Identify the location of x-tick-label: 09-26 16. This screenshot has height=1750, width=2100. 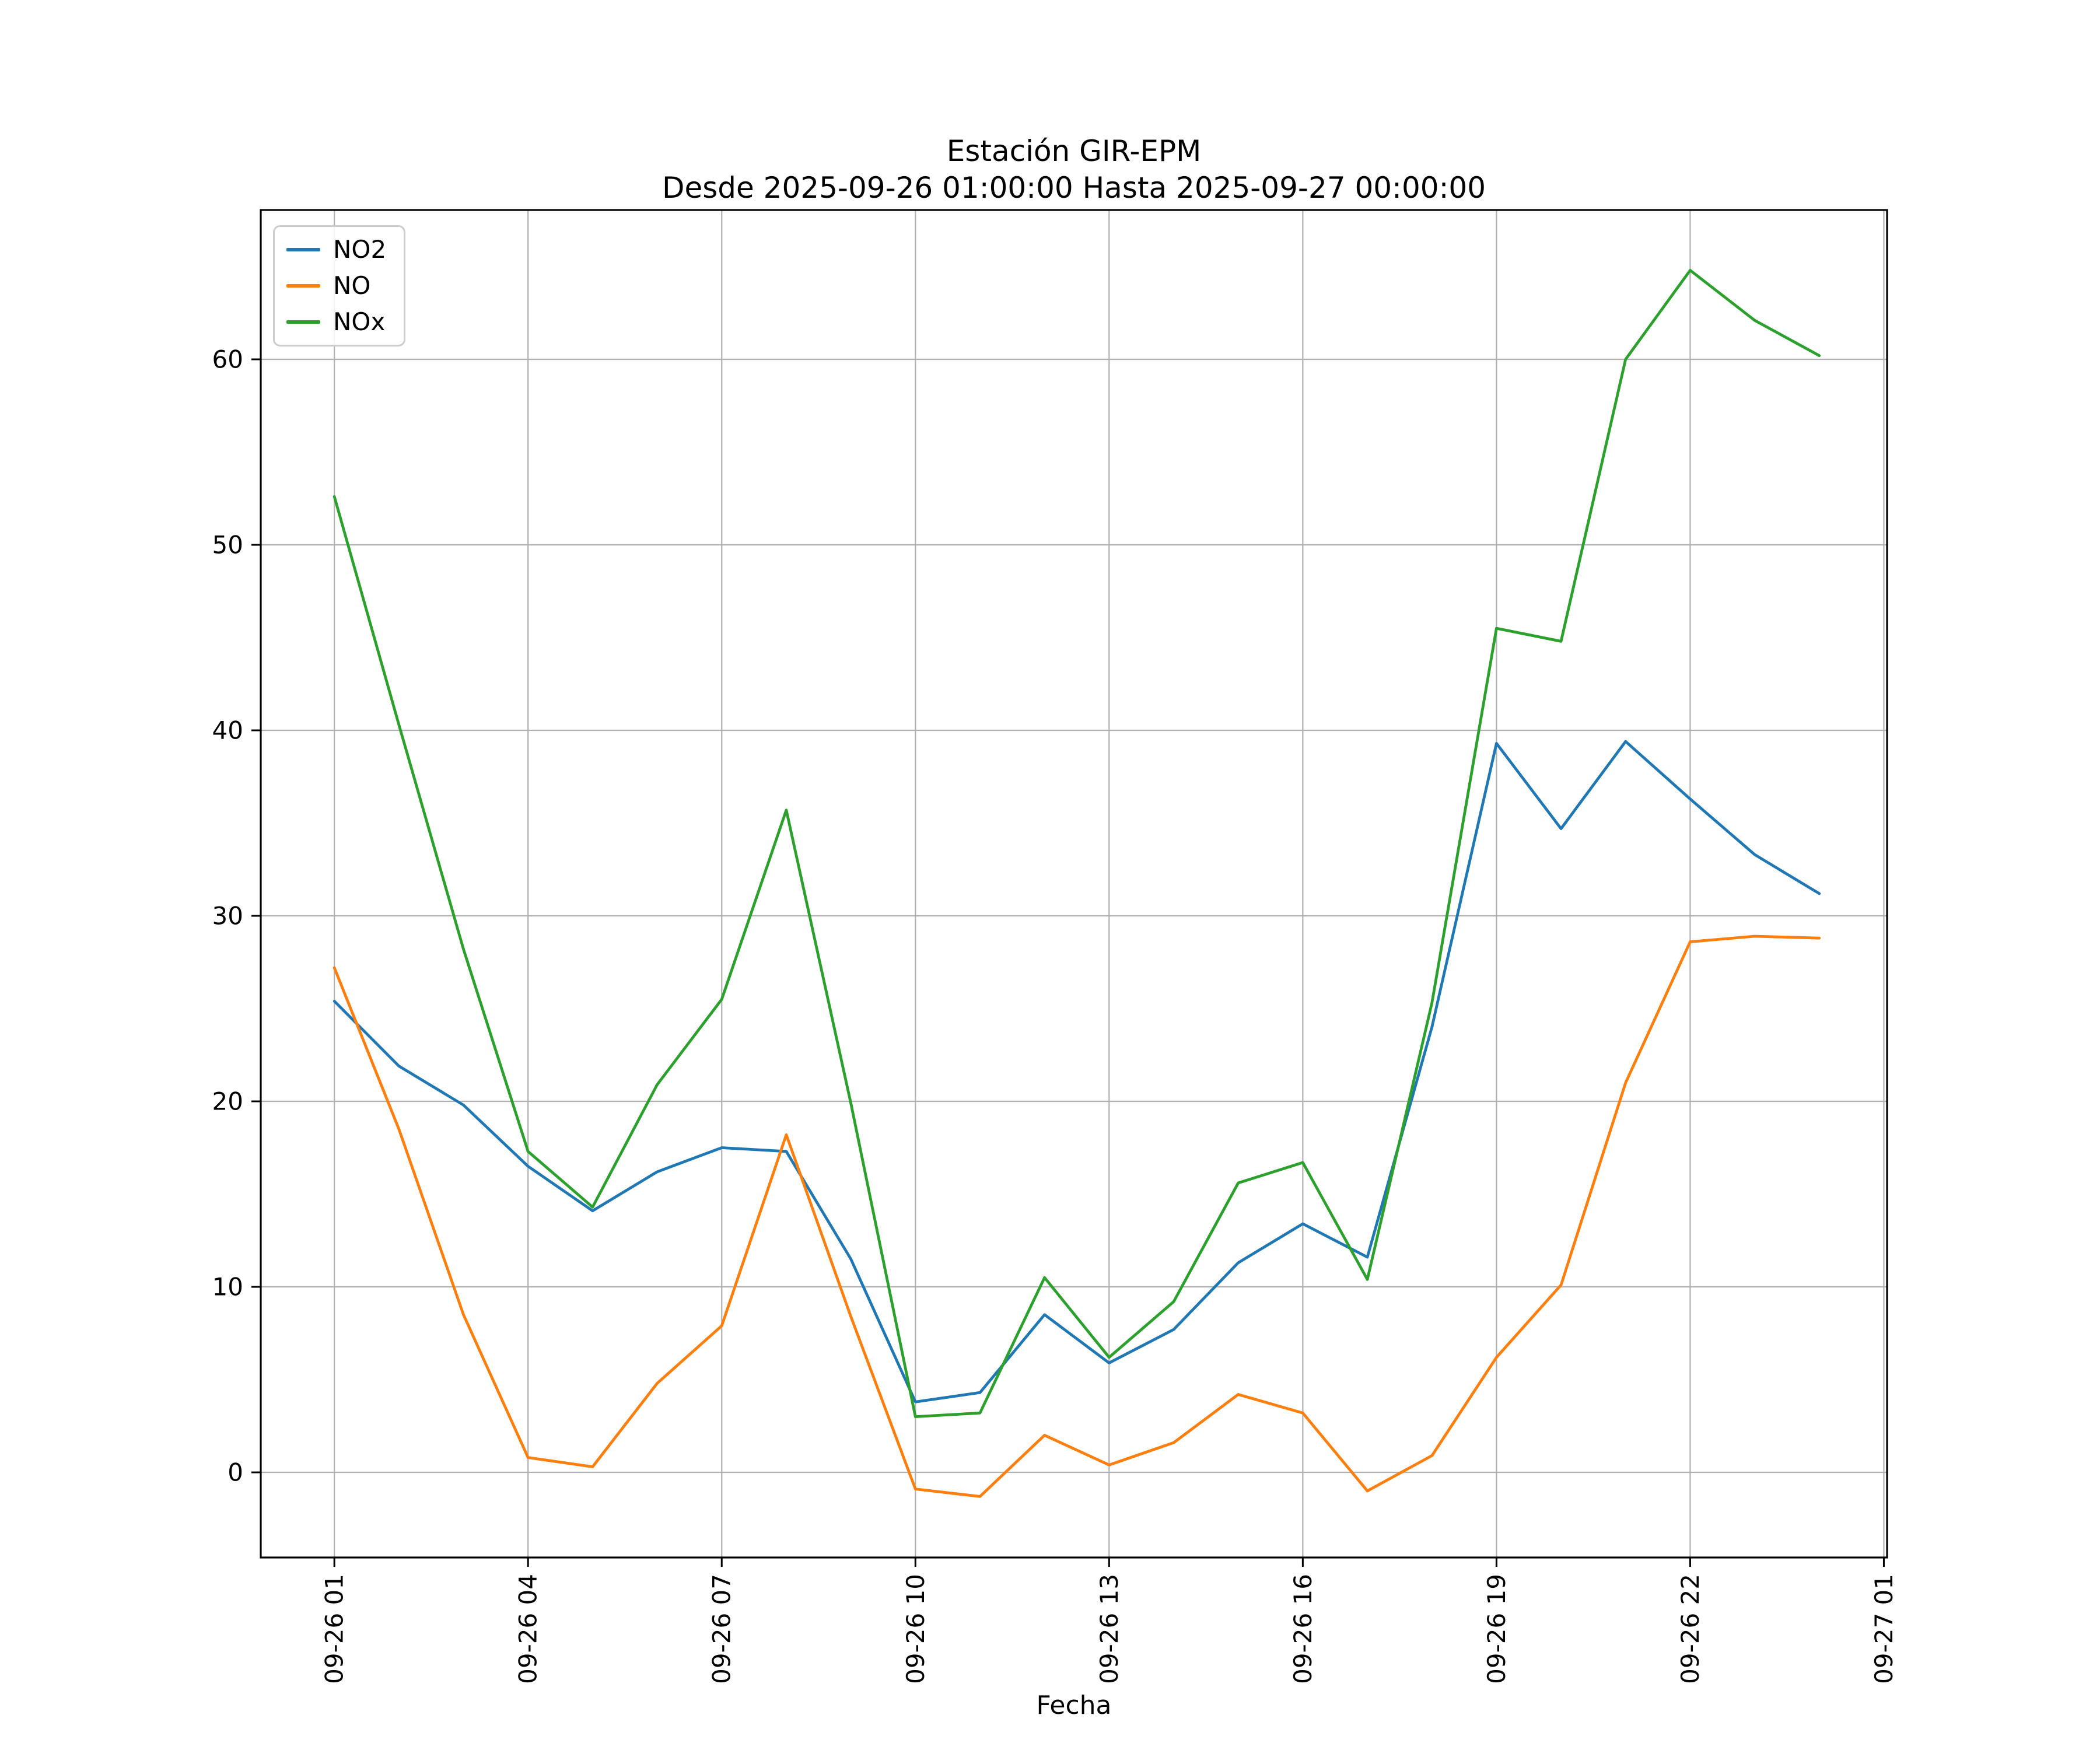
(1303, 1629).